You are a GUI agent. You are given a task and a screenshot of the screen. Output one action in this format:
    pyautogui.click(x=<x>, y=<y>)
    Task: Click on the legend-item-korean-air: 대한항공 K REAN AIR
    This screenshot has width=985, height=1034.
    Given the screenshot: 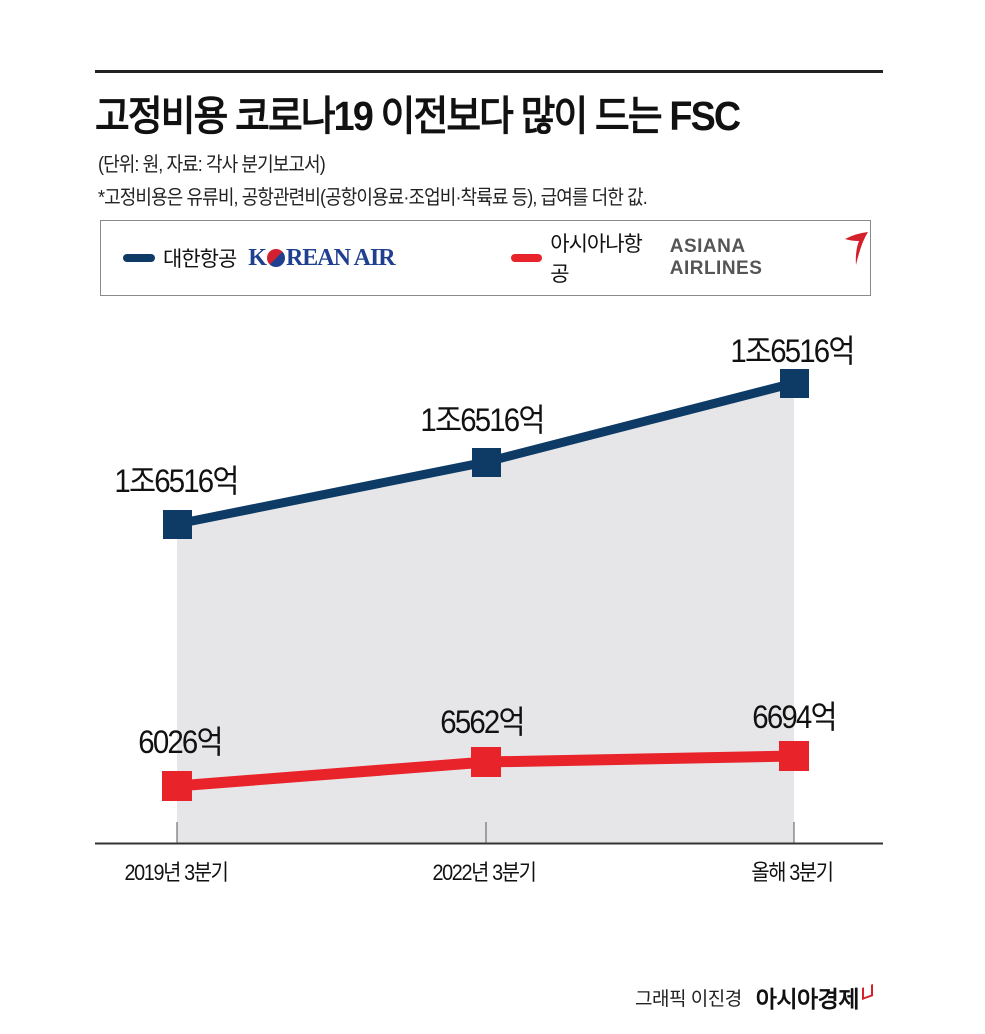 What is the action you would take?
    pyautogui.click(x=259, y=258)
    